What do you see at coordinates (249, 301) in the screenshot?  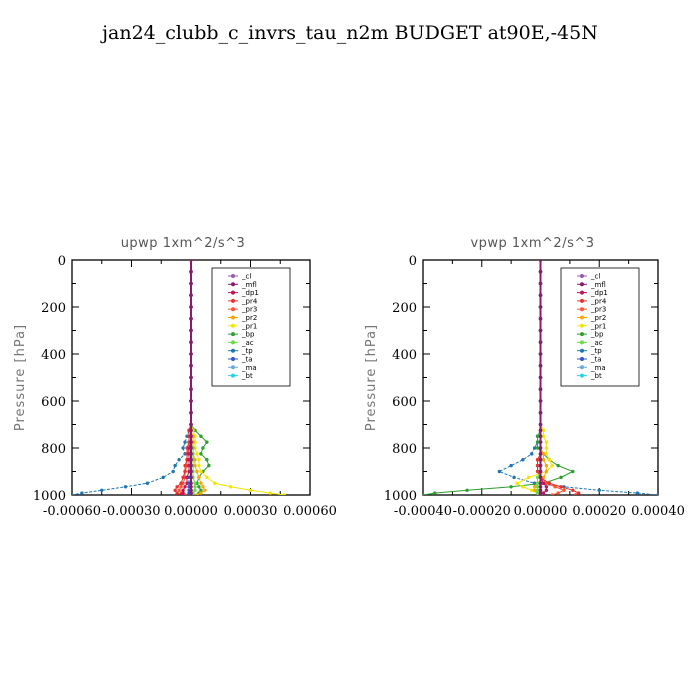 I see `legend-label: _pr4` at bounding box center [249, 301].